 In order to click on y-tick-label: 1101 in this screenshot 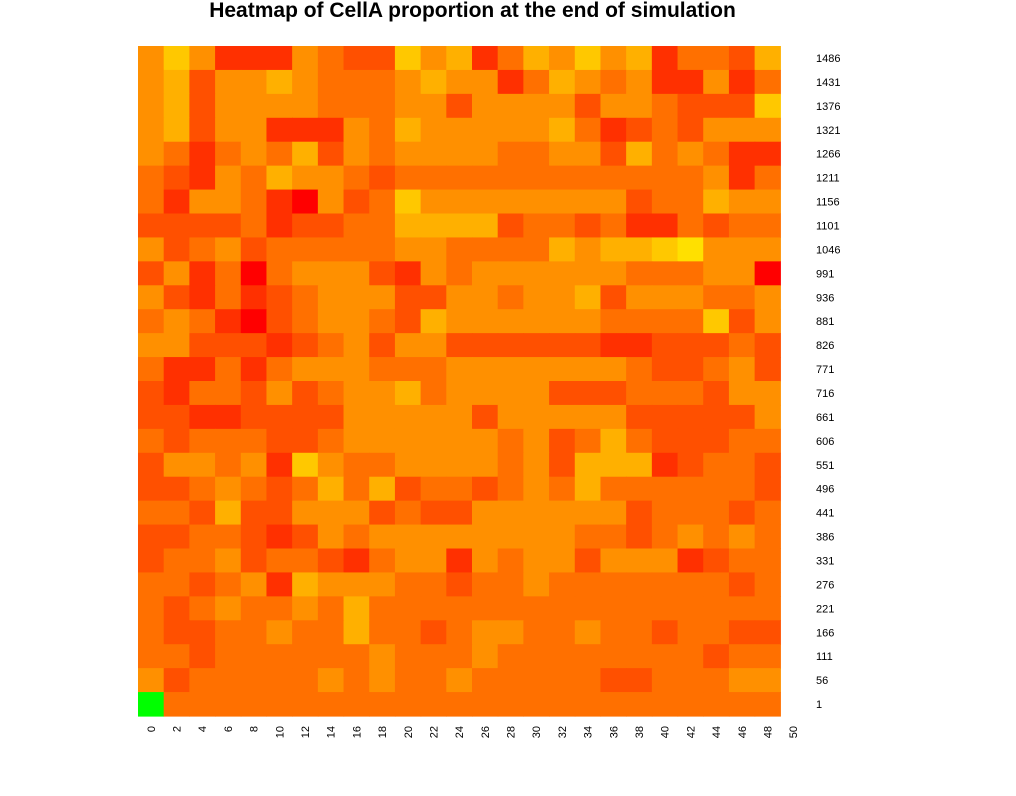, I will do `click(828, 226)`.